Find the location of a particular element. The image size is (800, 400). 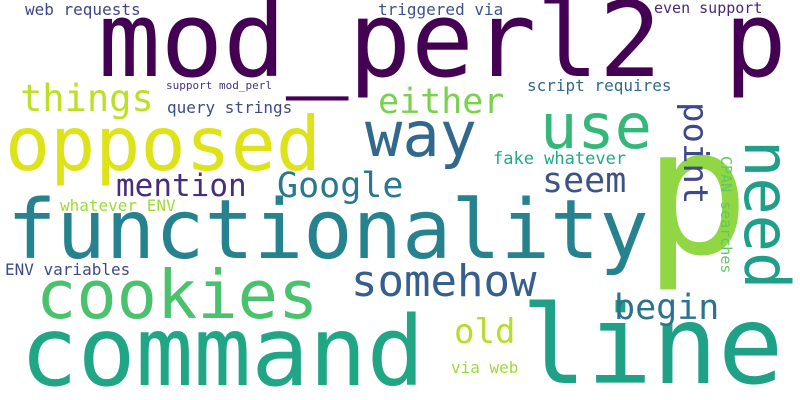

word-cpan-searches: CPAN searches is located at coordinates (726, 215).